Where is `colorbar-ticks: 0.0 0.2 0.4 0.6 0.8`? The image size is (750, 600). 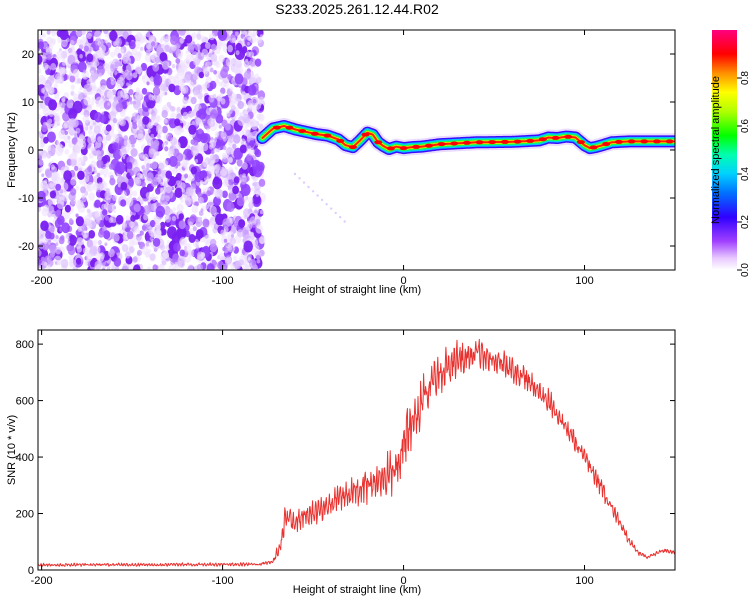 colorbar-ticks: 0.0 0.2 0.4 0.6 0.8 is located at coordinates (743, 174).